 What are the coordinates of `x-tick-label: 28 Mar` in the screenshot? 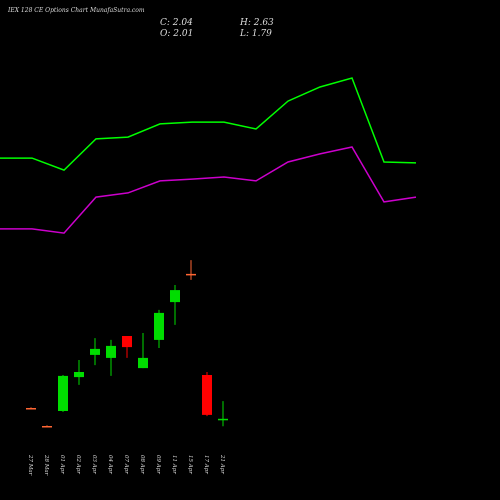 It's located at (46, 465).